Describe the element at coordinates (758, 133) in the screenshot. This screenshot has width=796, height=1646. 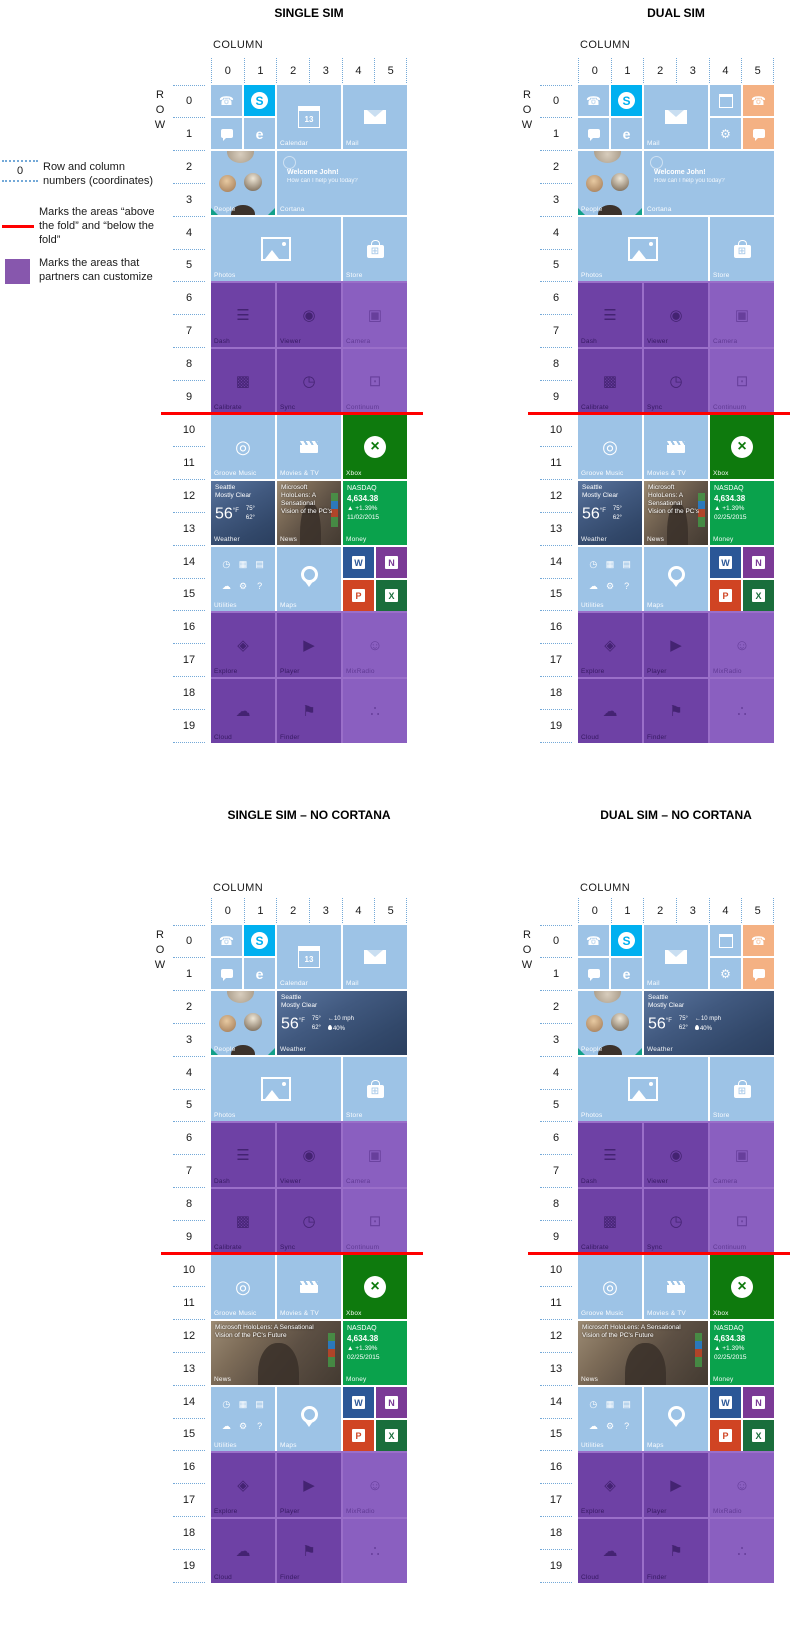
I see `messaging2-tile` at that location.